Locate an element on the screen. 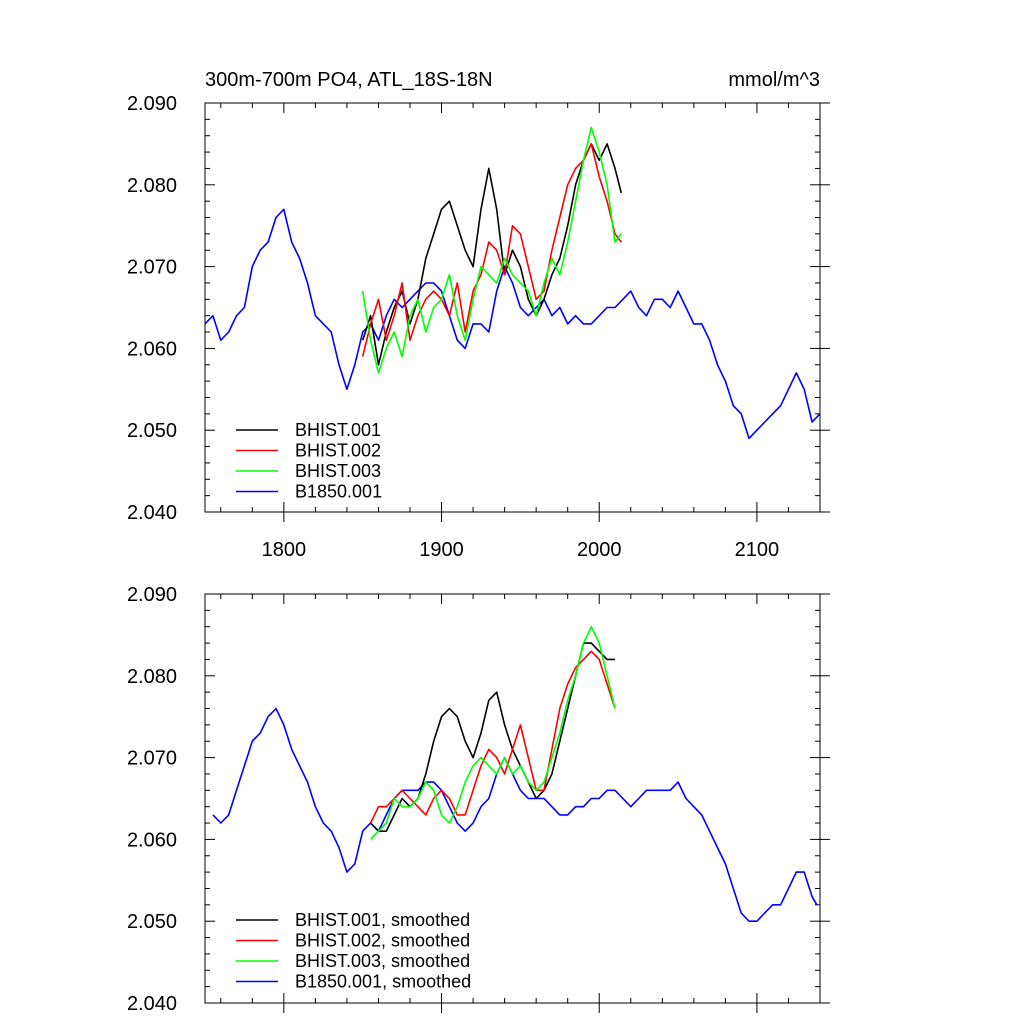 This screenshot has width=1024, height=1024. top-y-tick-label: 2.040 is located at coordinates (152, 513).